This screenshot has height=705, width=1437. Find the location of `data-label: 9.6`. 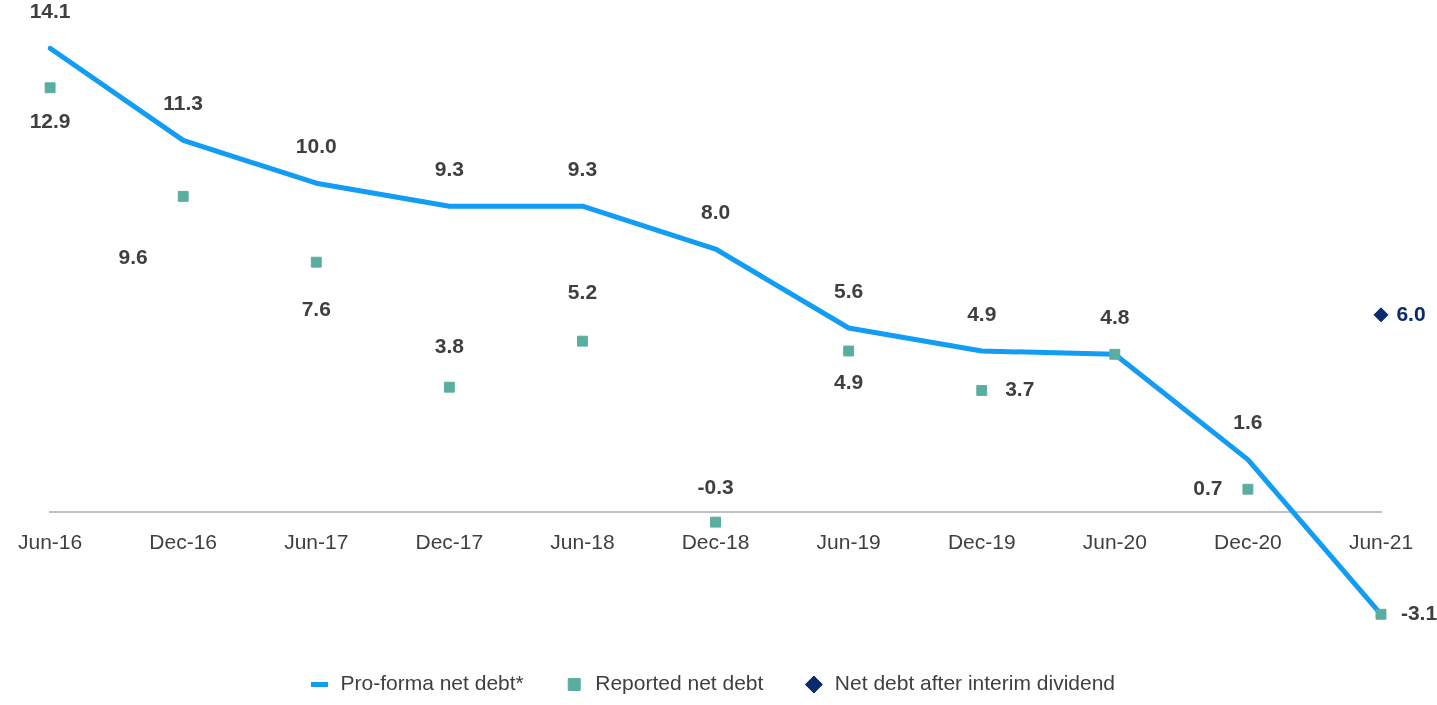

data-label: 9.6 is located at coordinates (133, 257).